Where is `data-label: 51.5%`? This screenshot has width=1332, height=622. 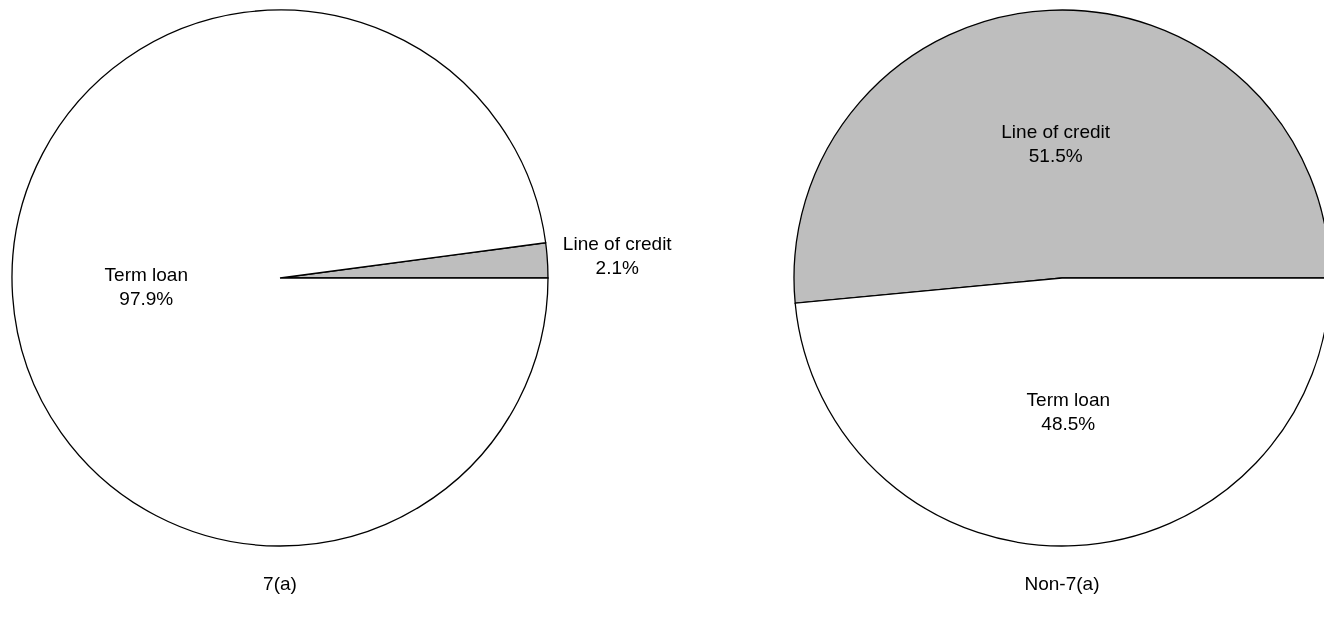 data-label: 51.5% is located at coordinates (1055, 156).